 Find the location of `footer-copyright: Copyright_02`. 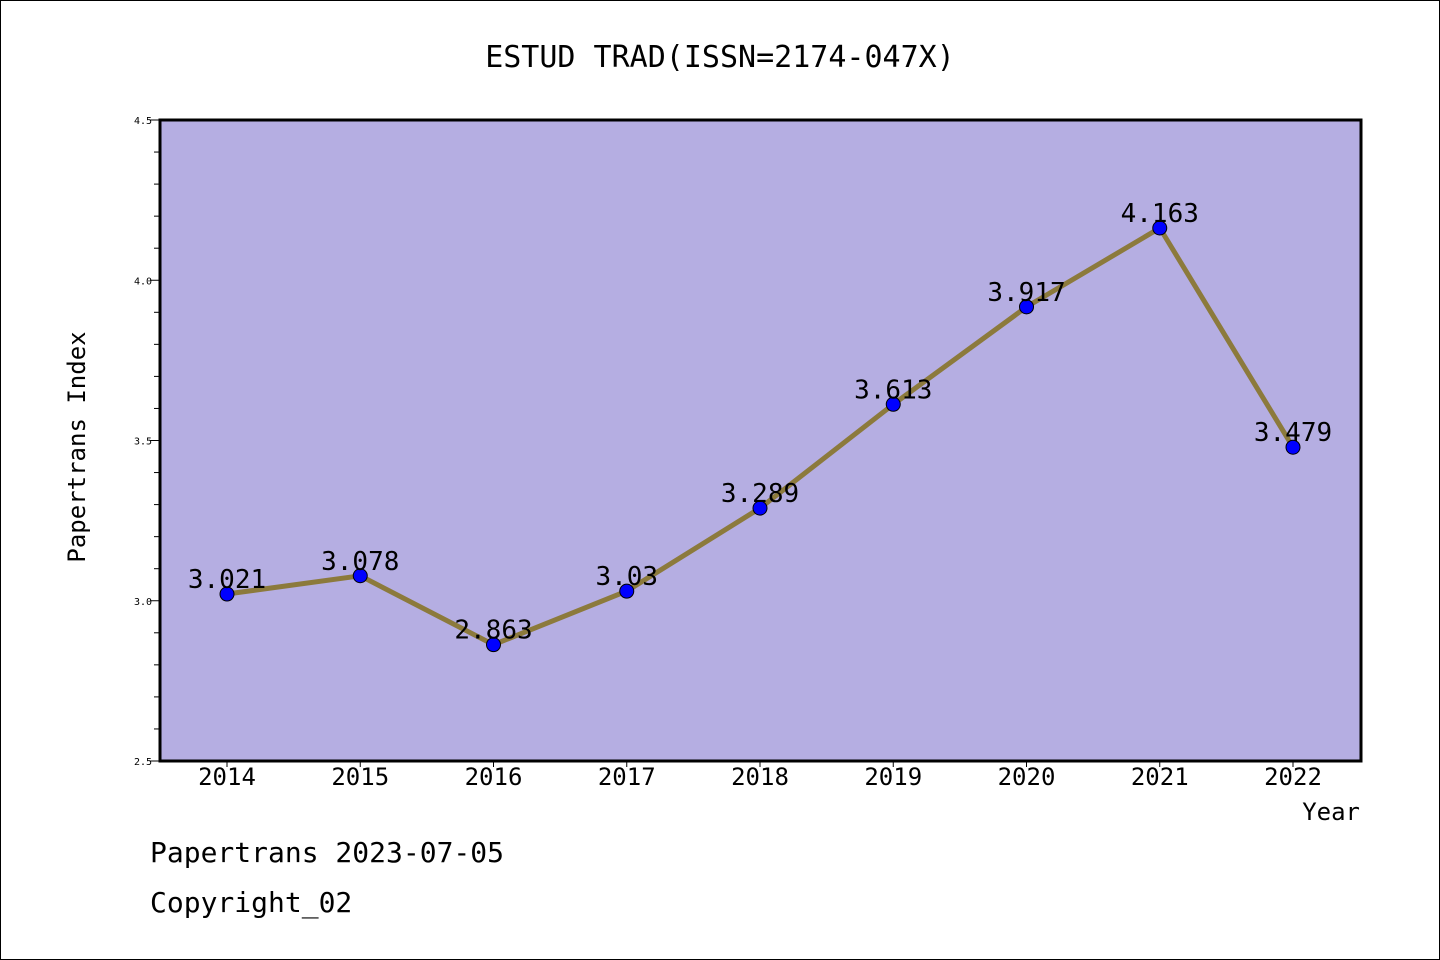

footer-copyright: Copyright_02 is located at coordinates (251, 902).